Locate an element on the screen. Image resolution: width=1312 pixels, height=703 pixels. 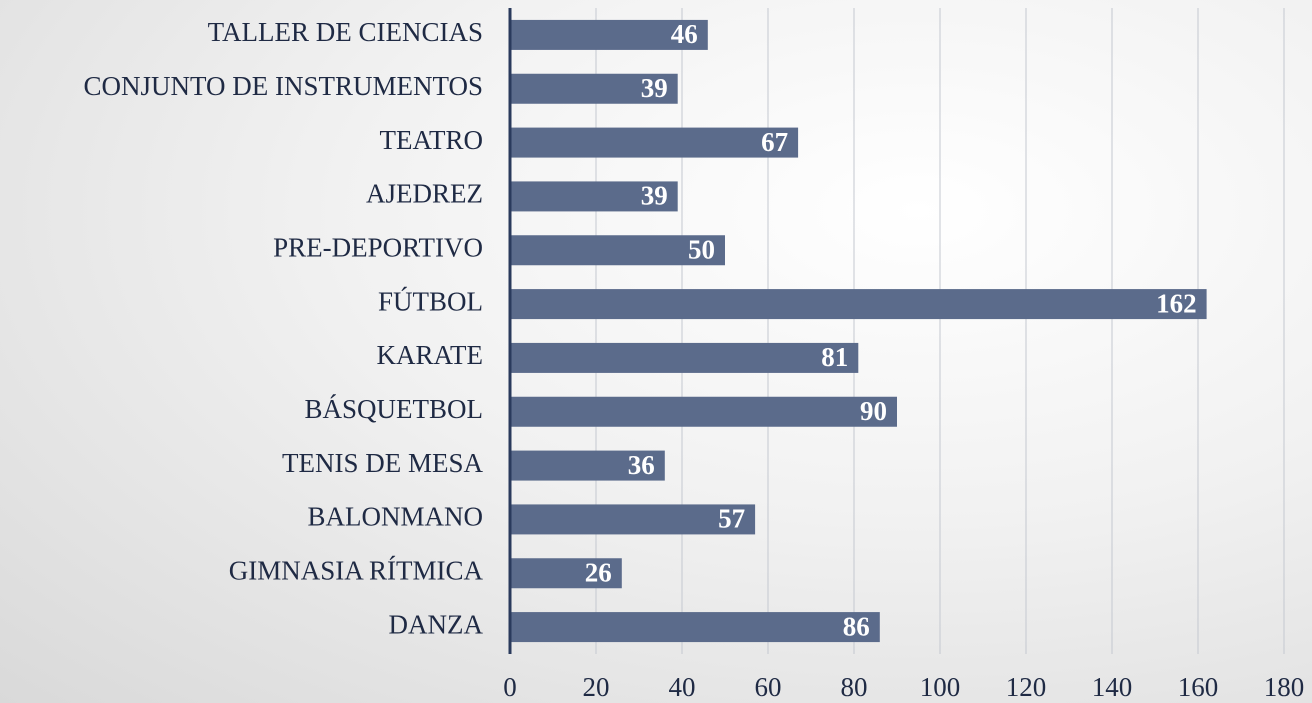
data-label: 162 is located at coordinates (1176, 303).